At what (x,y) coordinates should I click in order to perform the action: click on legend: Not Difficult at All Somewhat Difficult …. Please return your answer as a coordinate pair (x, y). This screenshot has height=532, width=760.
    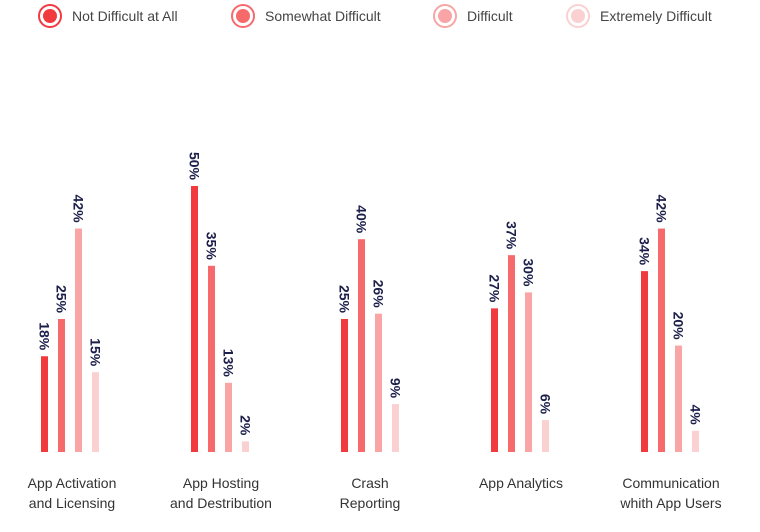
    Looking at the image, I should click on (380, 17).